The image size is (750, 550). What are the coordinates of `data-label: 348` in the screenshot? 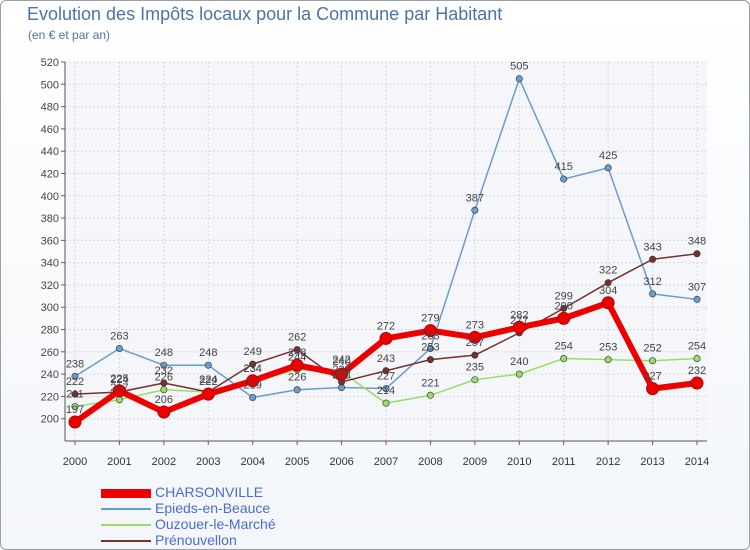 It's located at (697, 242).